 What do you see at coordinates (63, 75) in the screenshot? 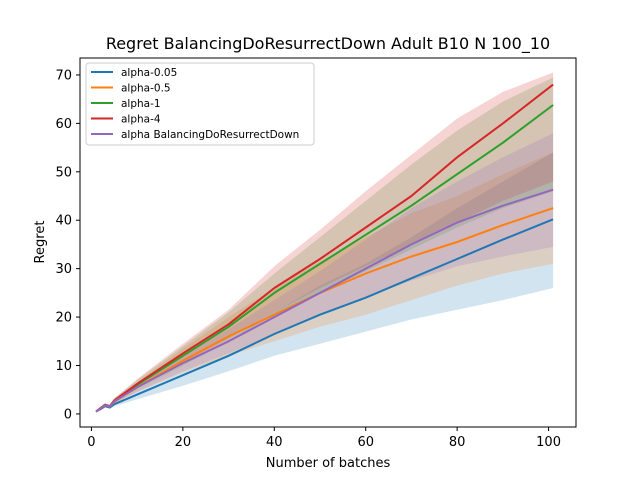
I see `y-tick-label: 70` at bounding box center [63, 75].